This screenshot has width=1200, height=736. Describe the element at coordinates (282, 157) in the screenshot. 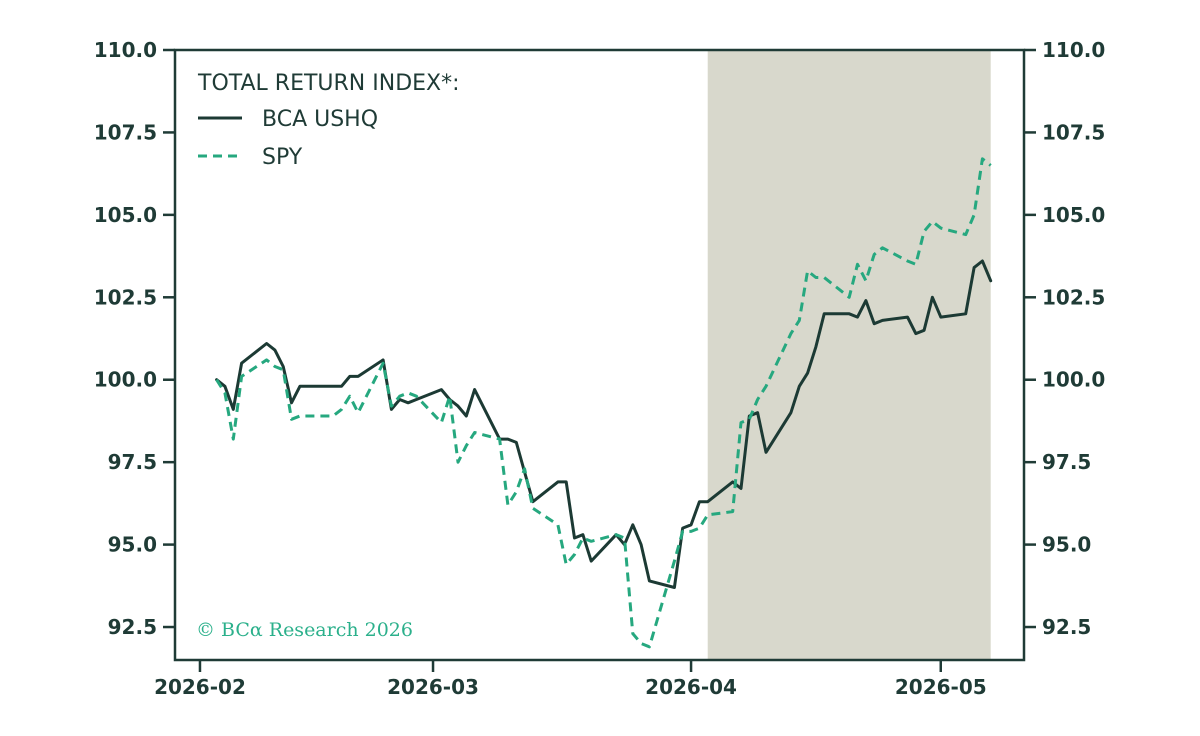

I see `legend-label-spy: SPY` at that location.